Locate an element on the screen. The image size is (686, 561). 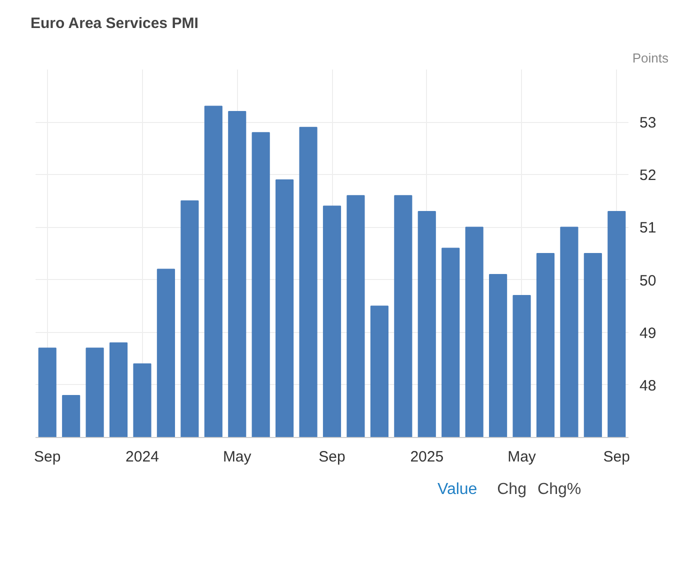
text: Value is located at coordinates (457, 489).